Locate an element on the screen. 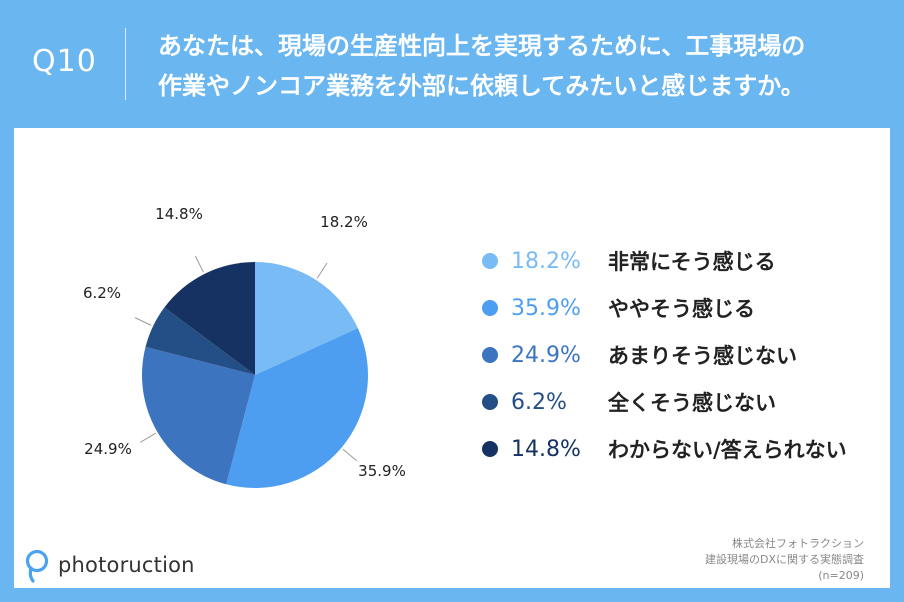 This screenshot has width=904, height=602. brand-logo: photoruction is located at coordinates (109, 566).